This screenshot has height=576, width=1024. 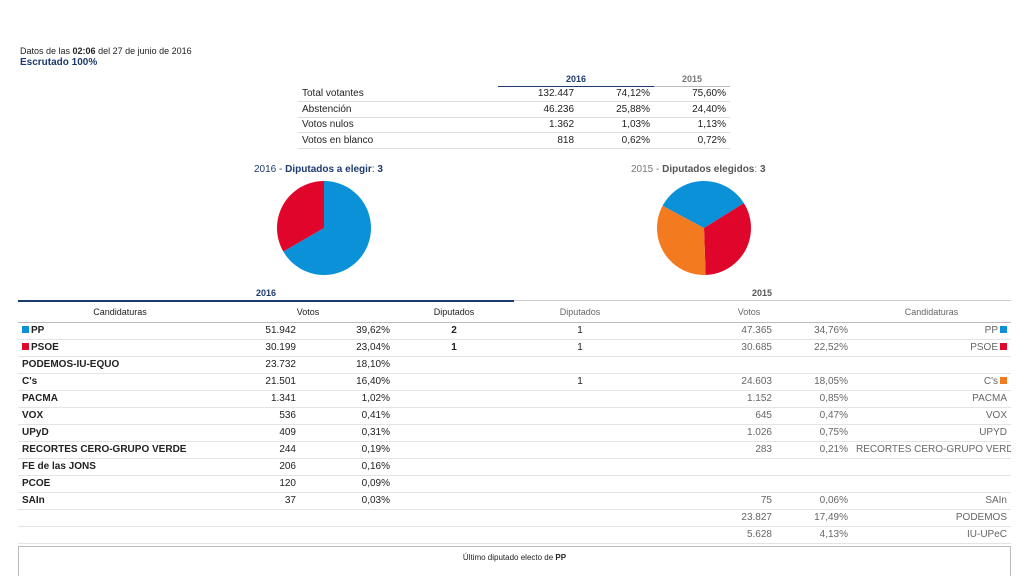 I want to click on pct-2016: 0,16%, so click(x=347, y=467).